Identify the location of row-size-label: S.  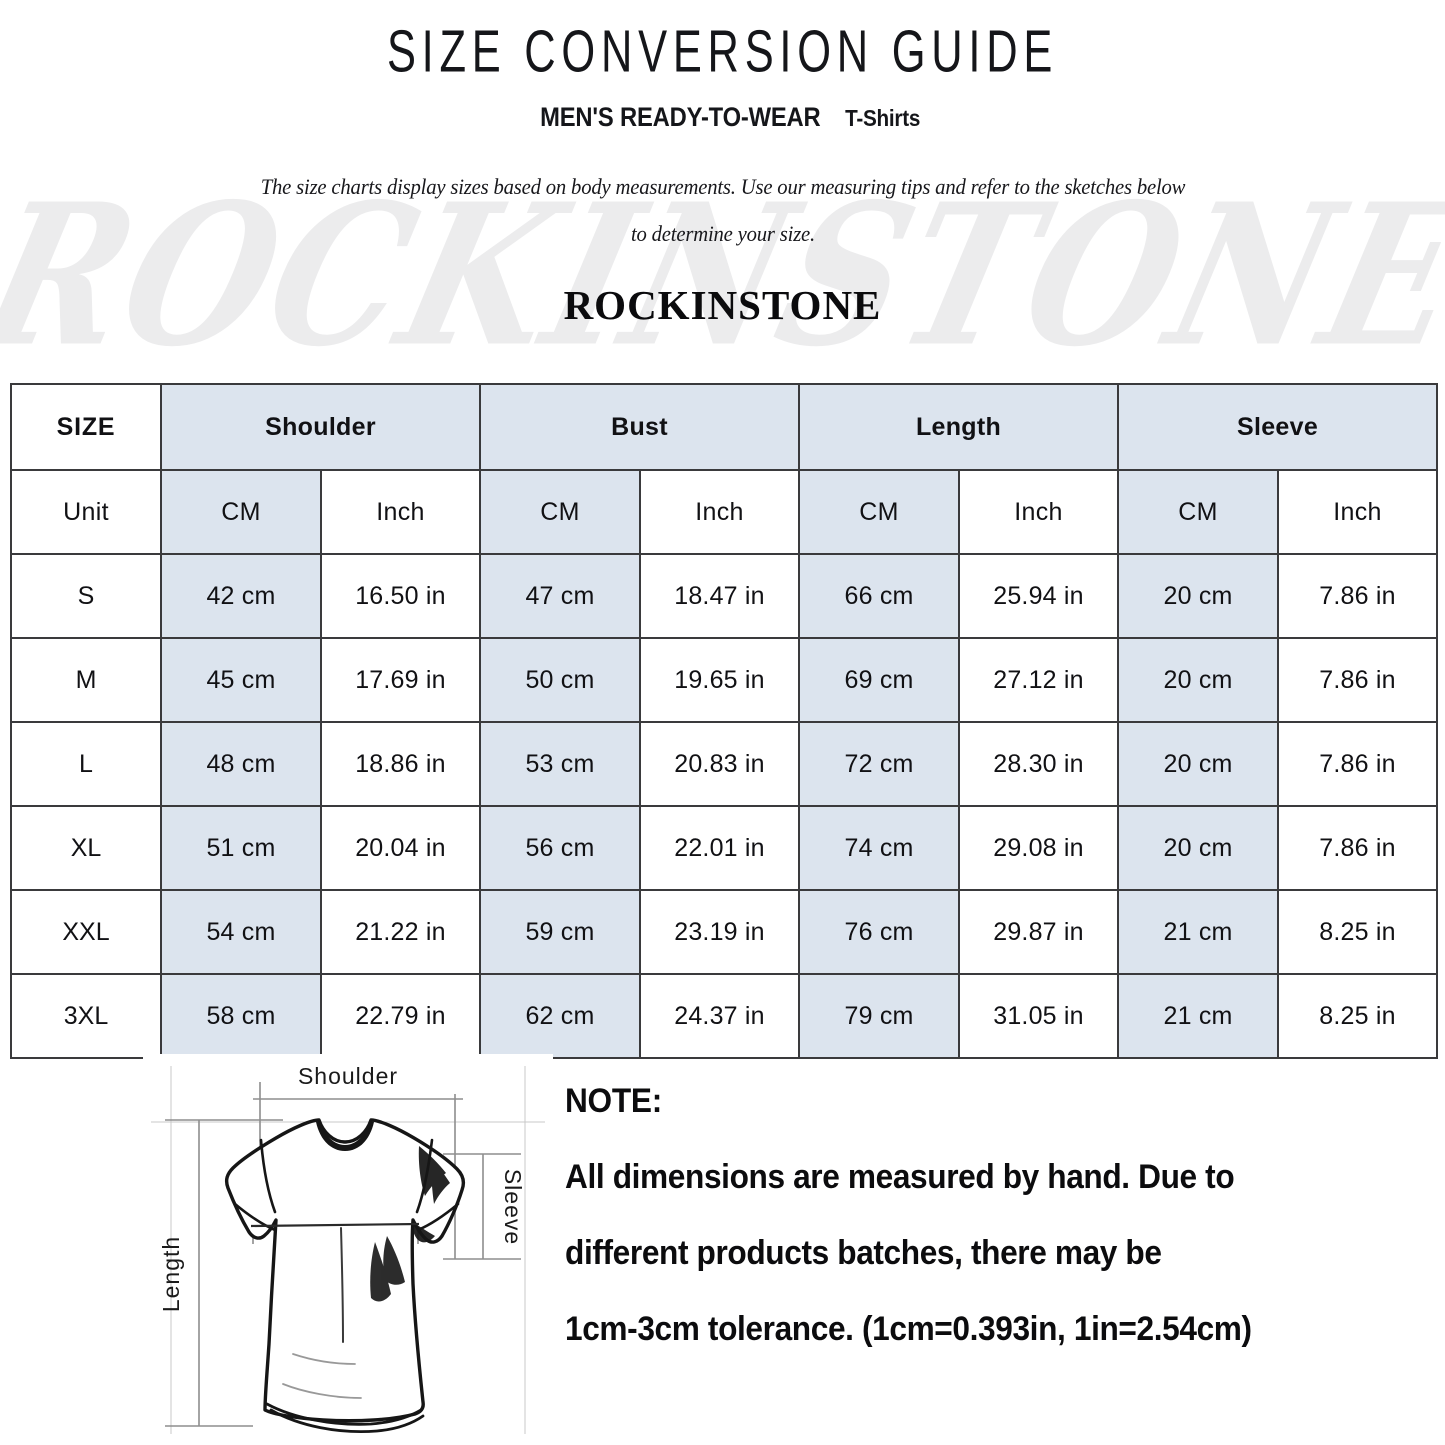
(86, 596).